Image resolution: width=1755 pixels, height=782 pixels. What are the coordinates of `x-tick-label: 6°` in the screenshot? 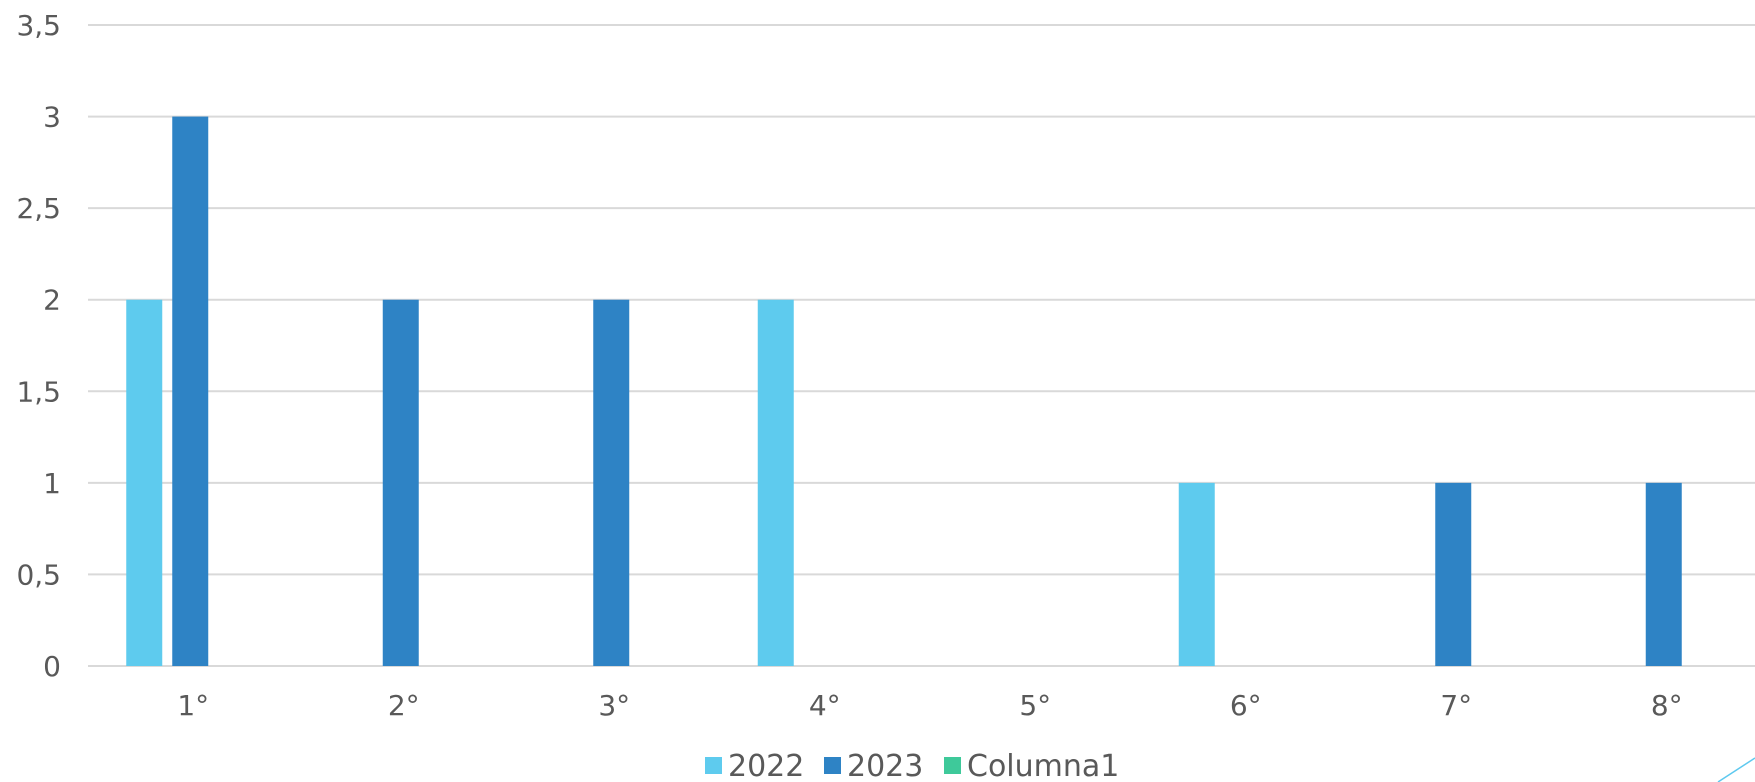 It's located at (1246, 705).